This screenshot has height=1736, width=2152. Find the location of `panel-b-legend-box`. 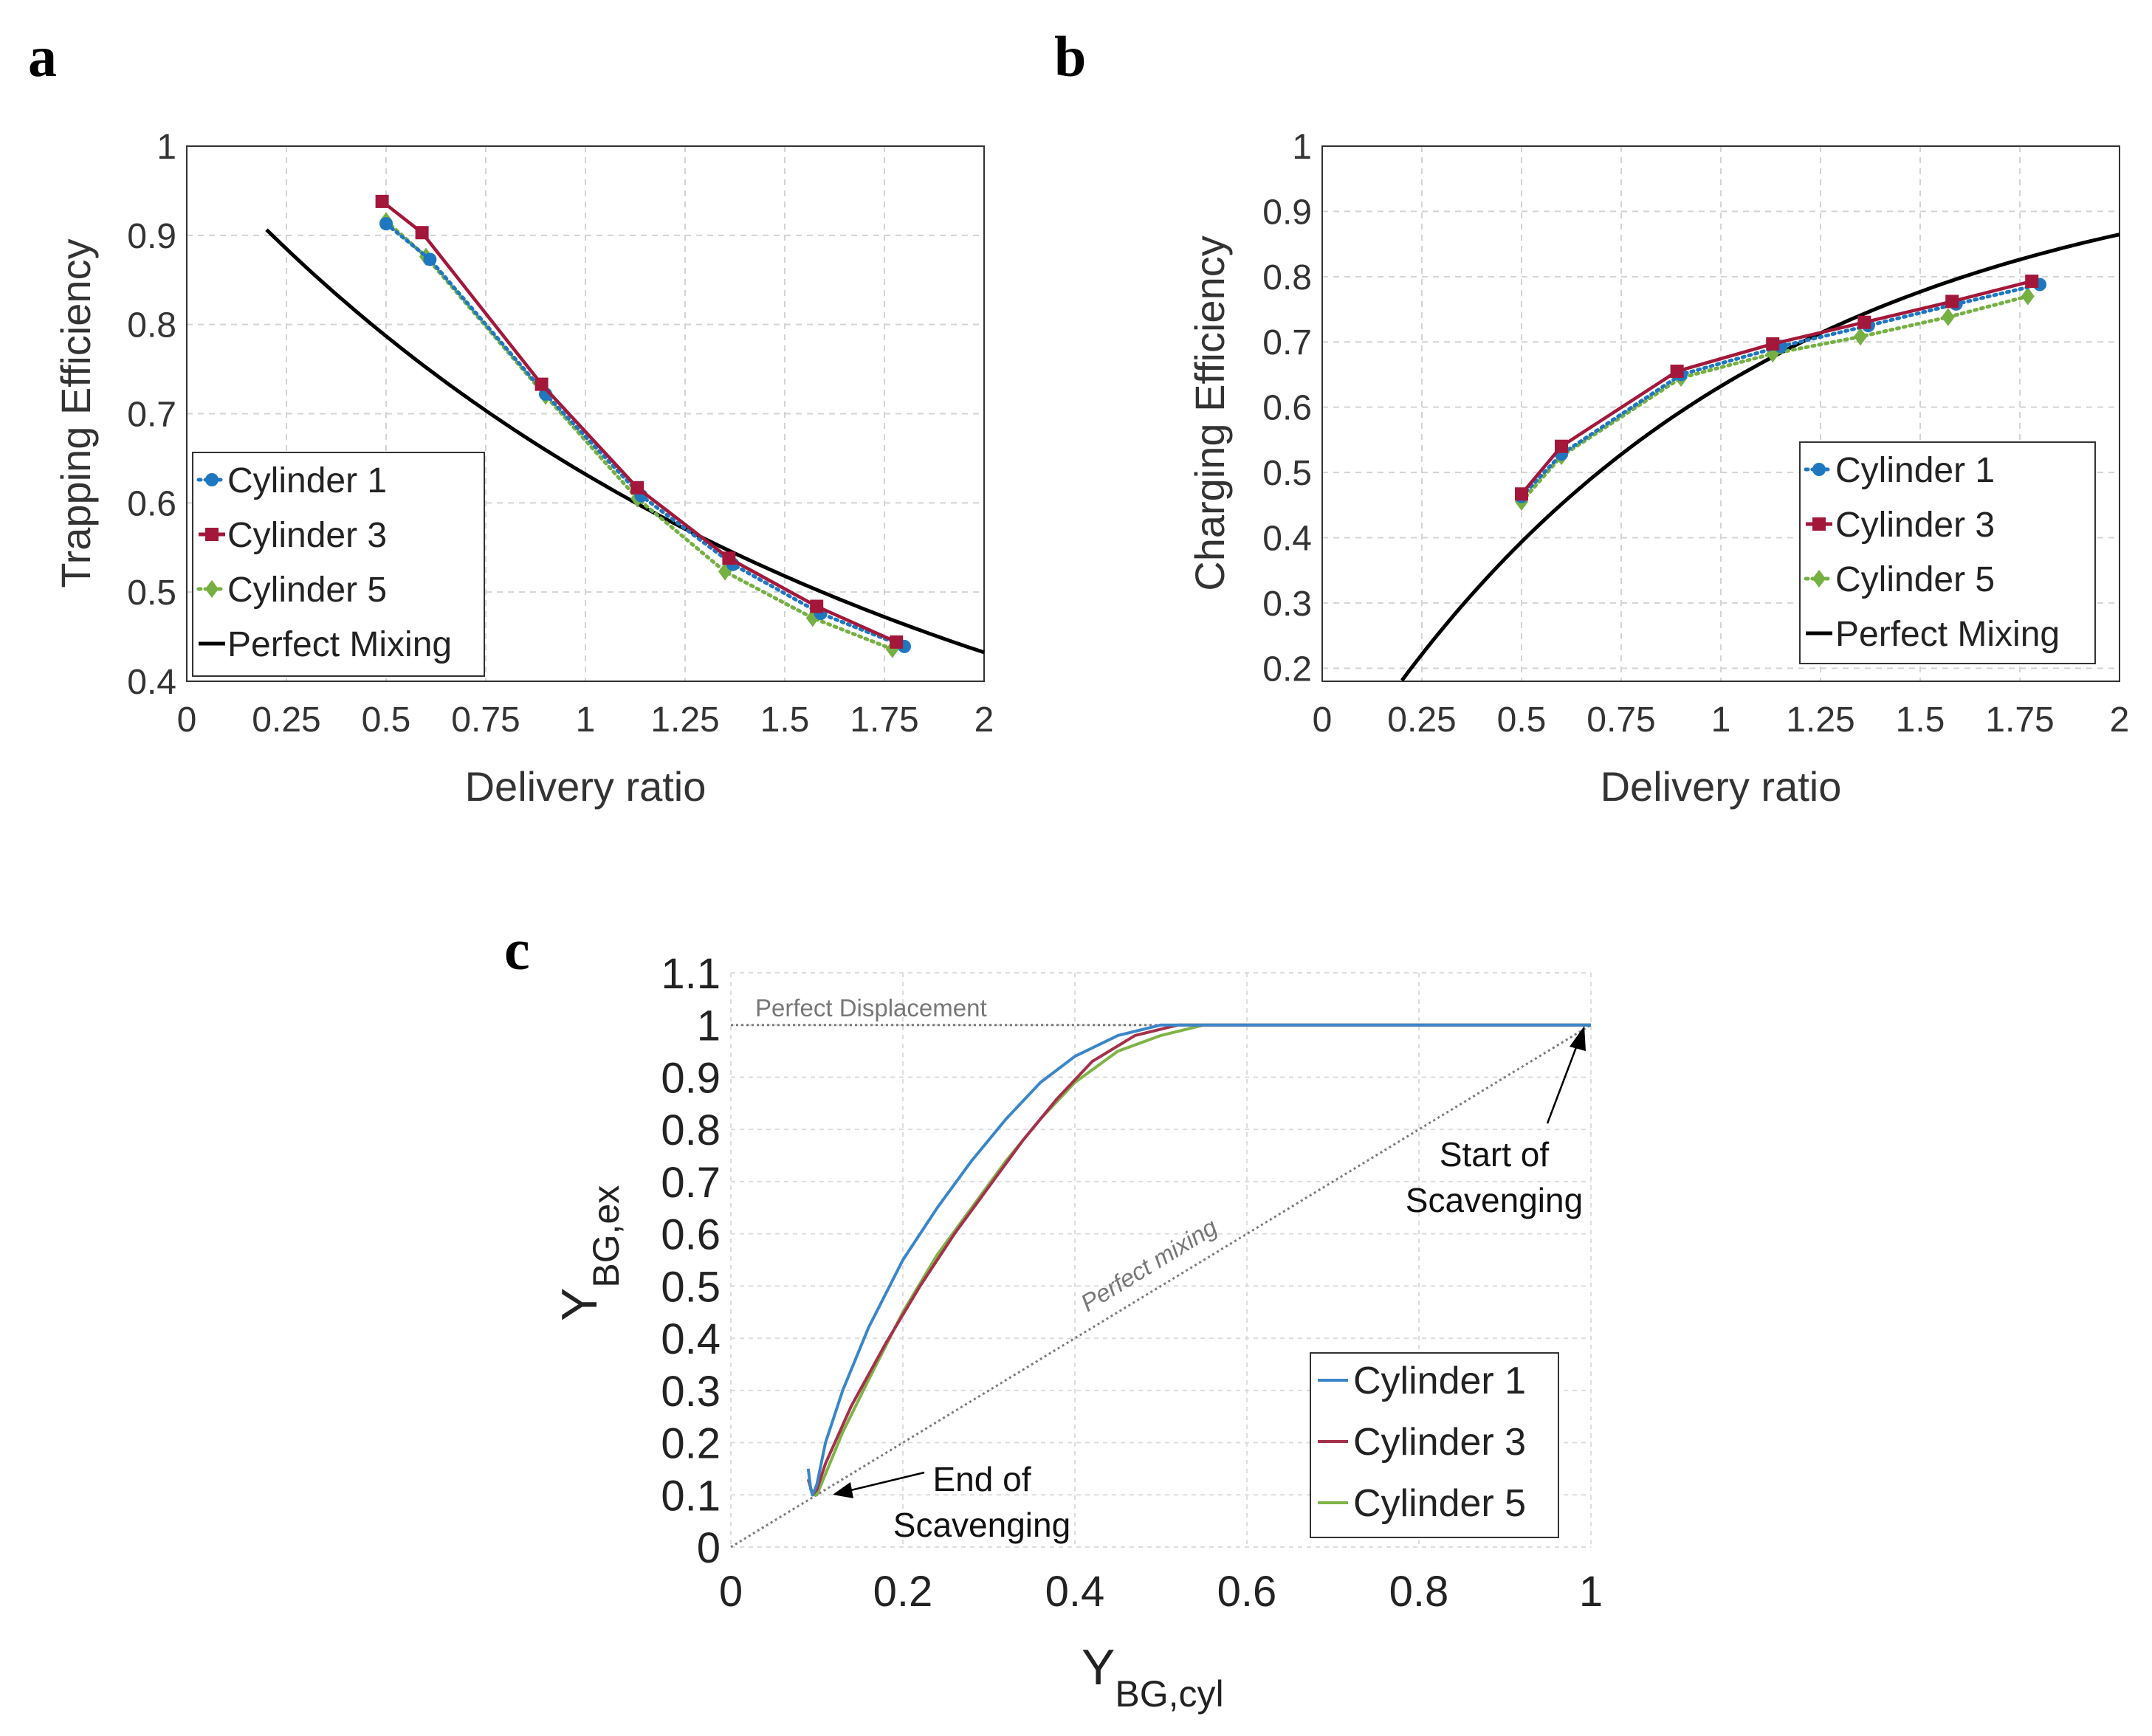

panel-b-legend-box is located at coordinates (1947, 552).